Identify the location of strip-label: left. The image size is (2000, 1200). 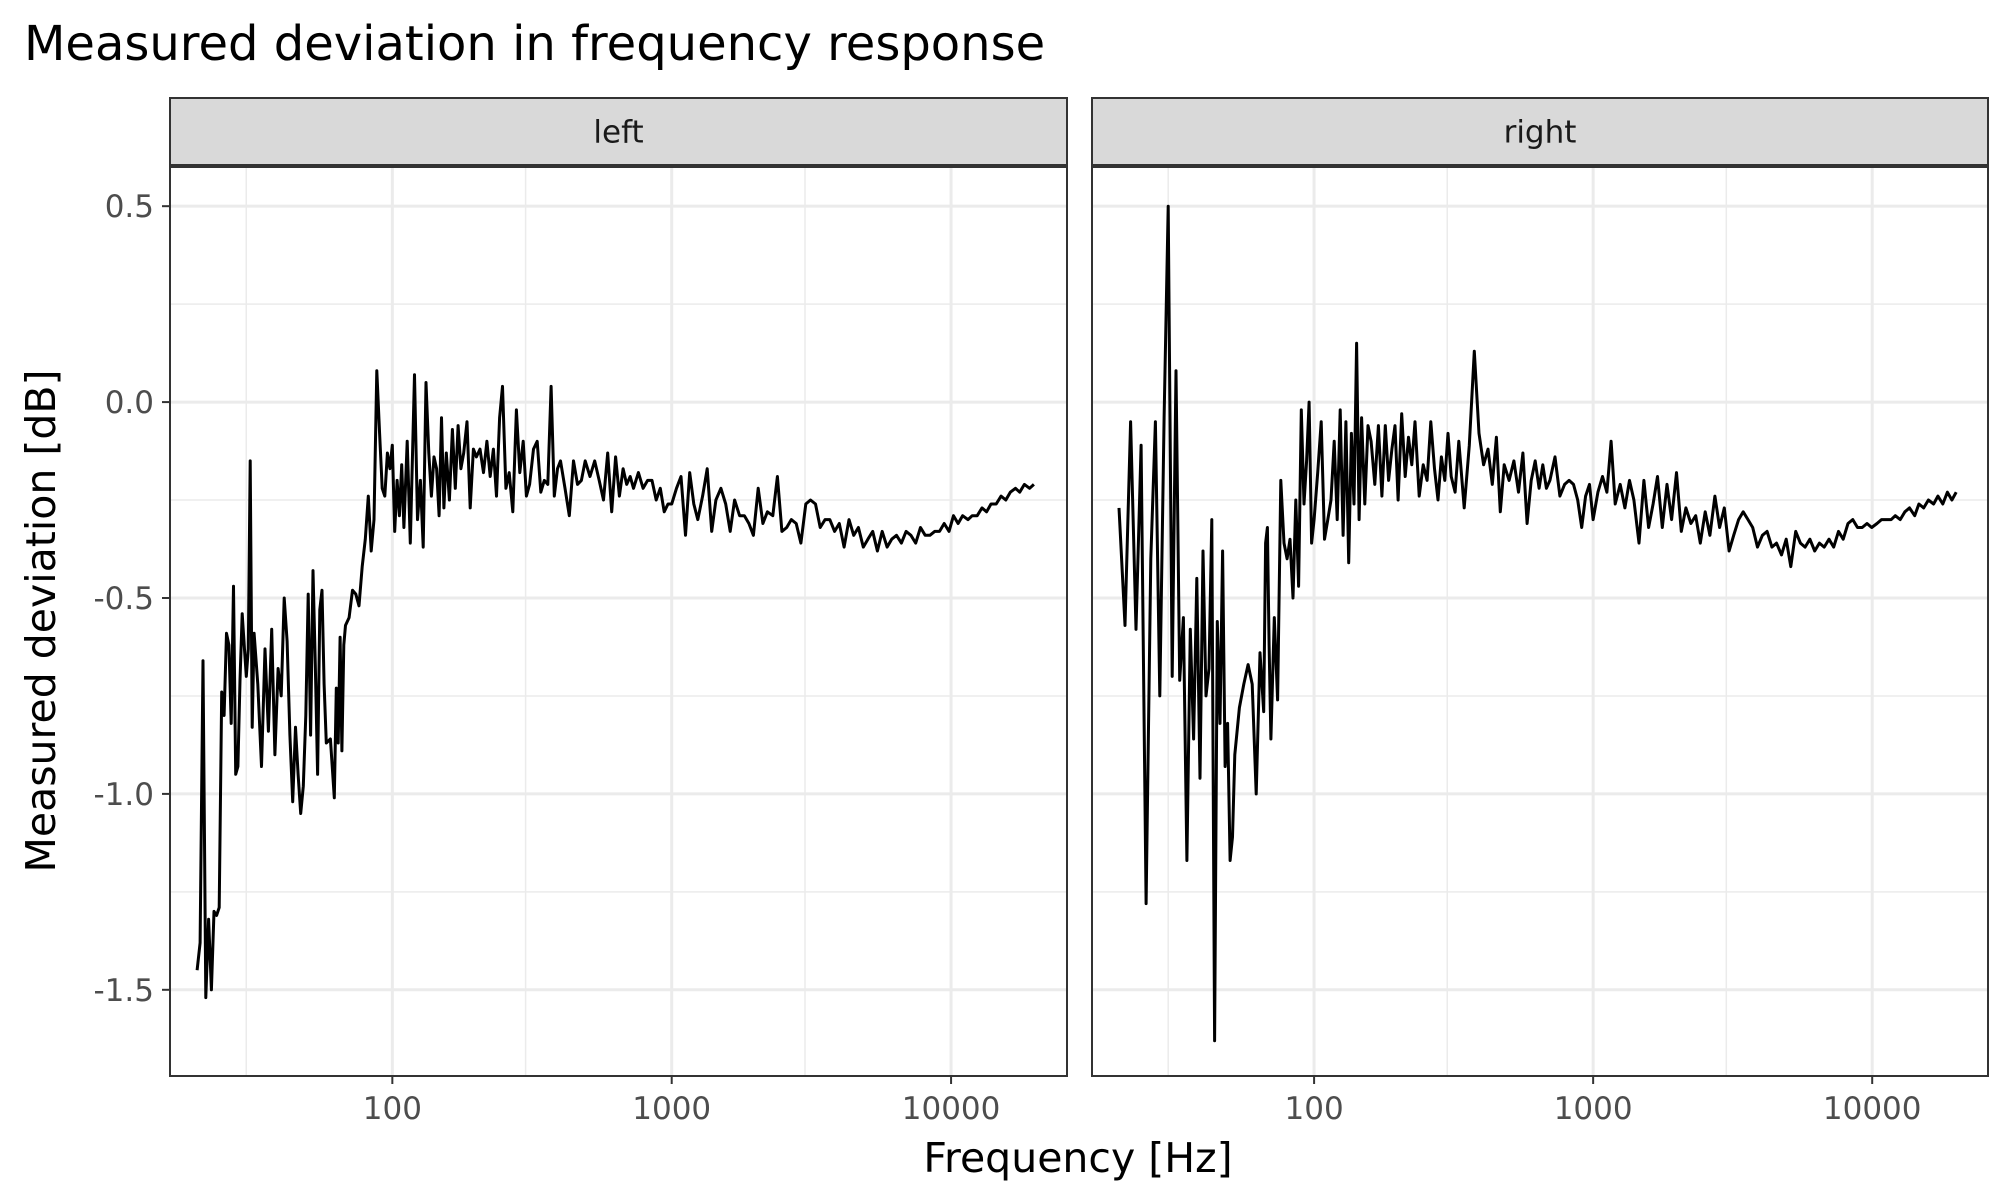
(618, 133).